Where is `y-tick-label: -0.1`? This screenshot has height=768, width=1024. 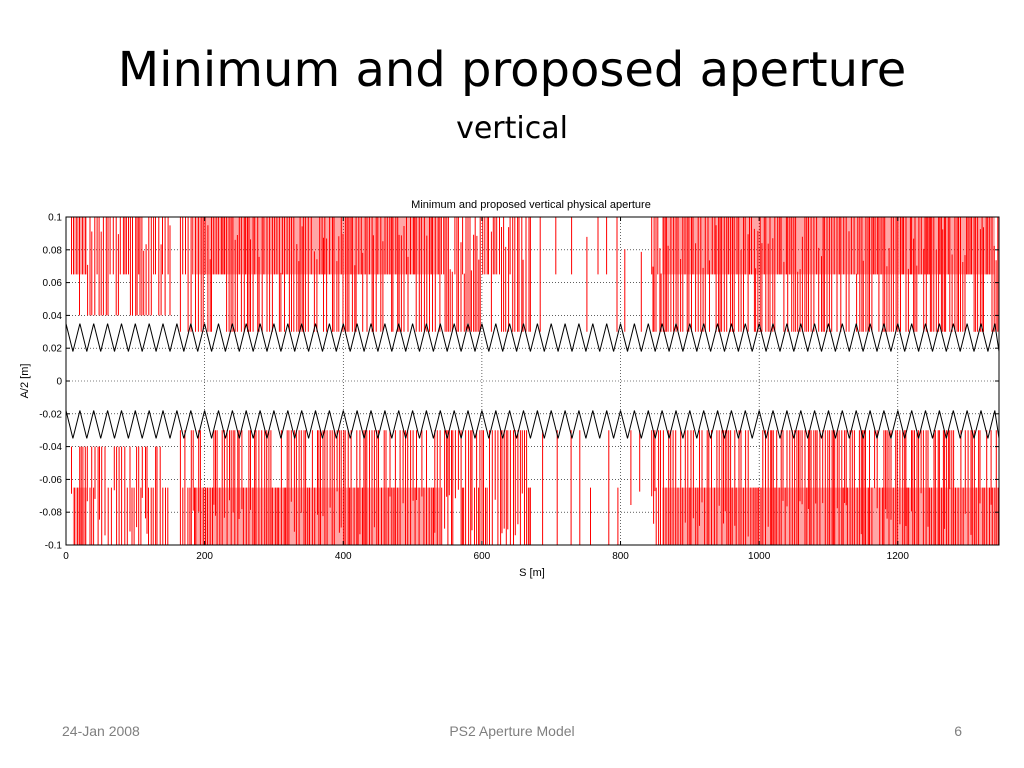
y-tick-label: -0.1 is located at coordinates (54, 546).